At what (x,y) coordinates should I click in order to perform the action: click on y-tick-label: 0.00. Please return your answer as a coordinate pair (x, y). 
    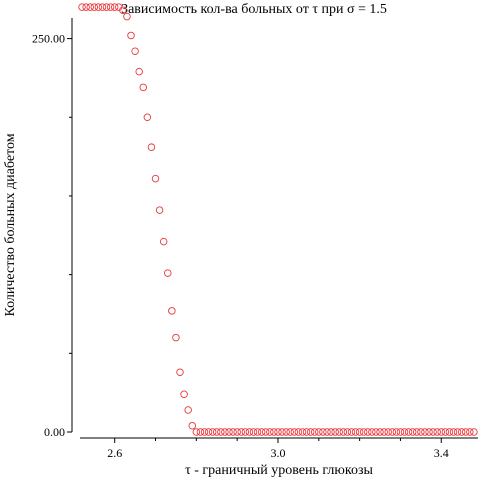
    Looking at the image, I should click on (54, 432).